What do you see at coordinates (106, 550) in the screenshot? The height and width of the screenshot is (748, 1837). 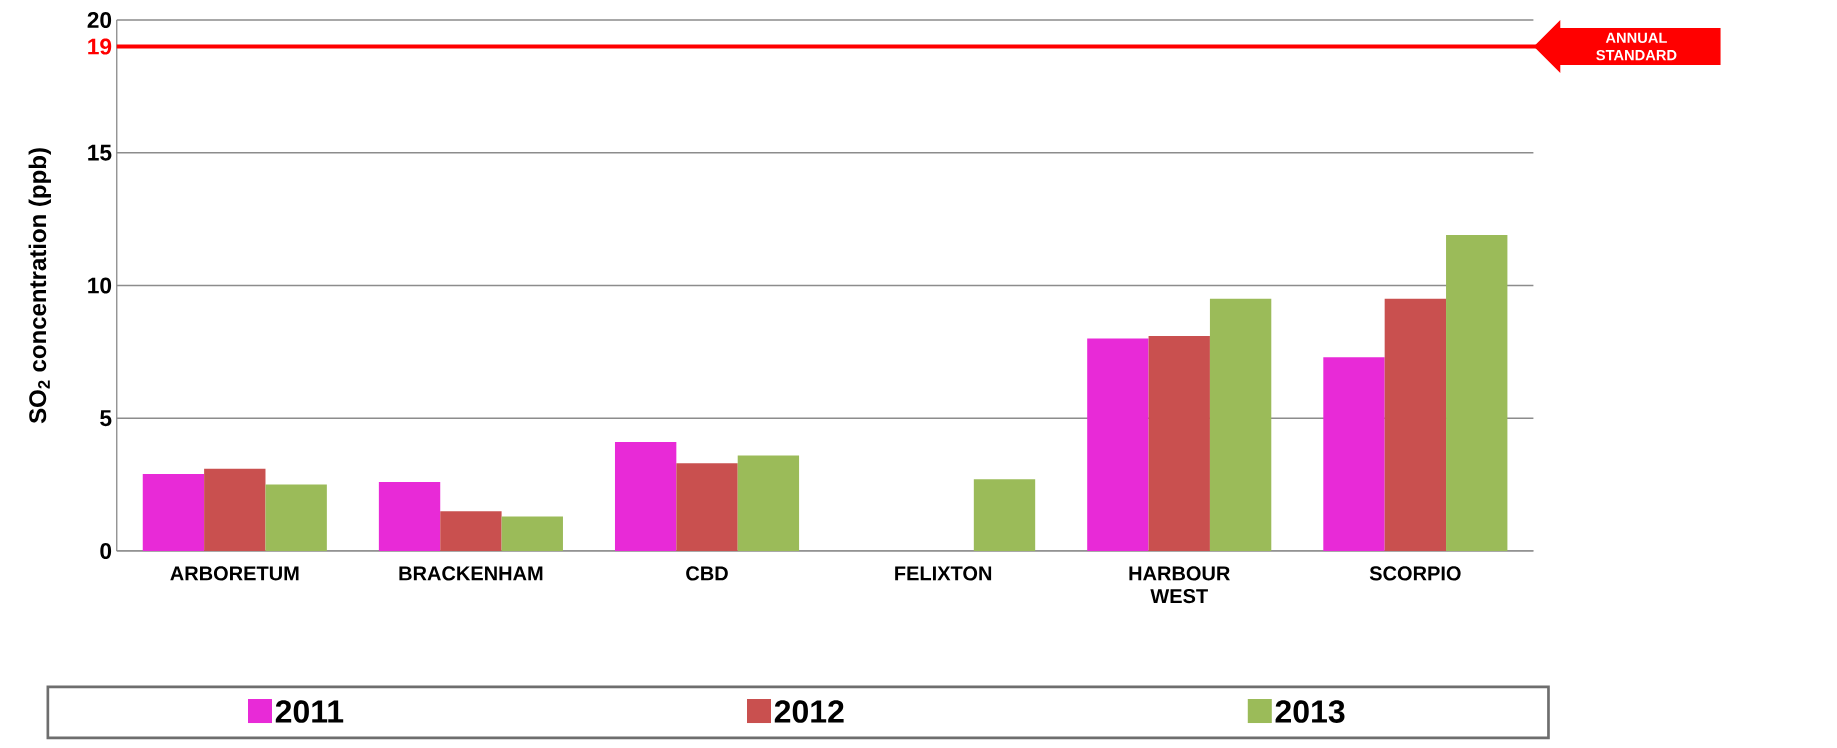 I see `y-tick-label: 0` at bounding box center [106, 550].